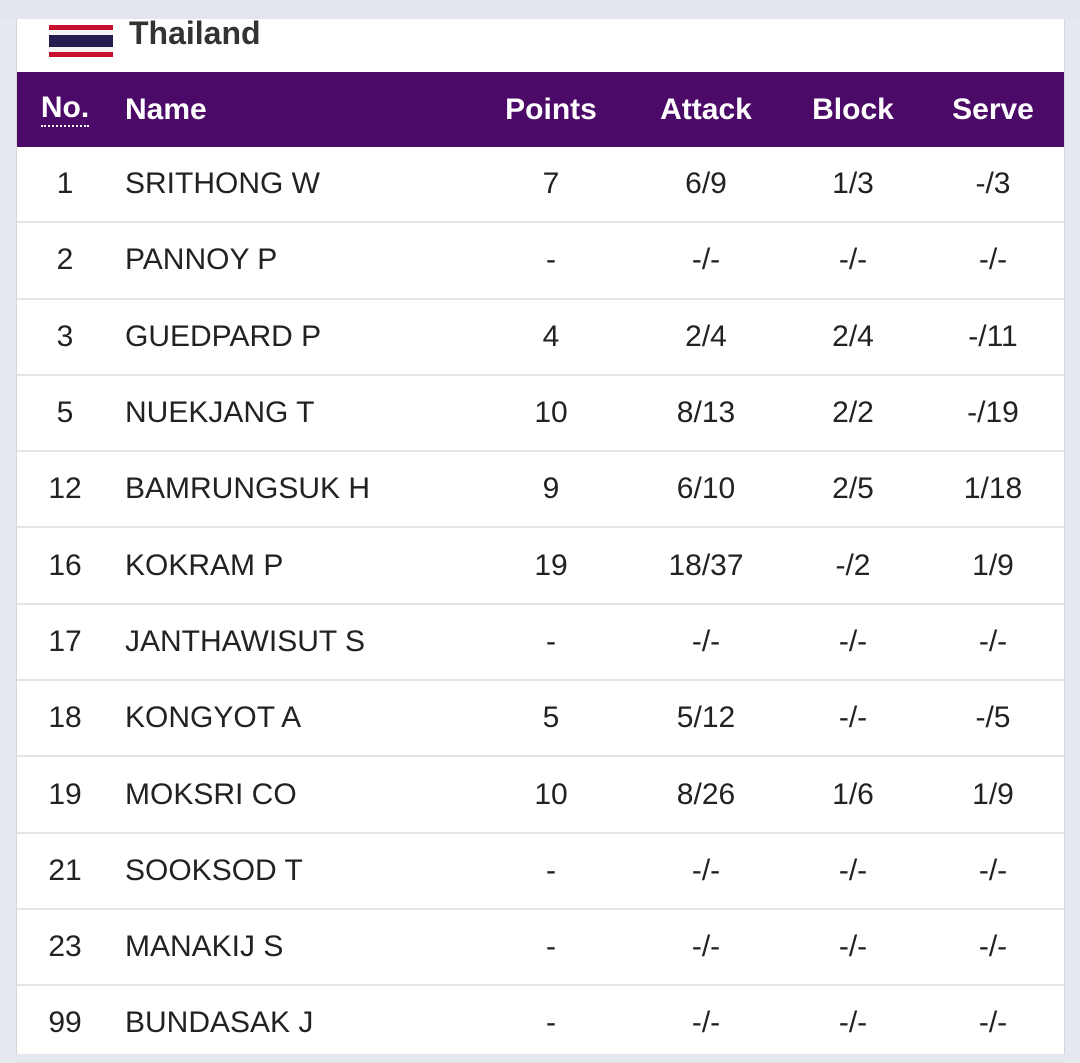 Image resolution: width=1080 pixels, height=1063 pixels. Describe the element at coordinates (551, 336) in the screenshot. I see `player-points: 4` at that location.